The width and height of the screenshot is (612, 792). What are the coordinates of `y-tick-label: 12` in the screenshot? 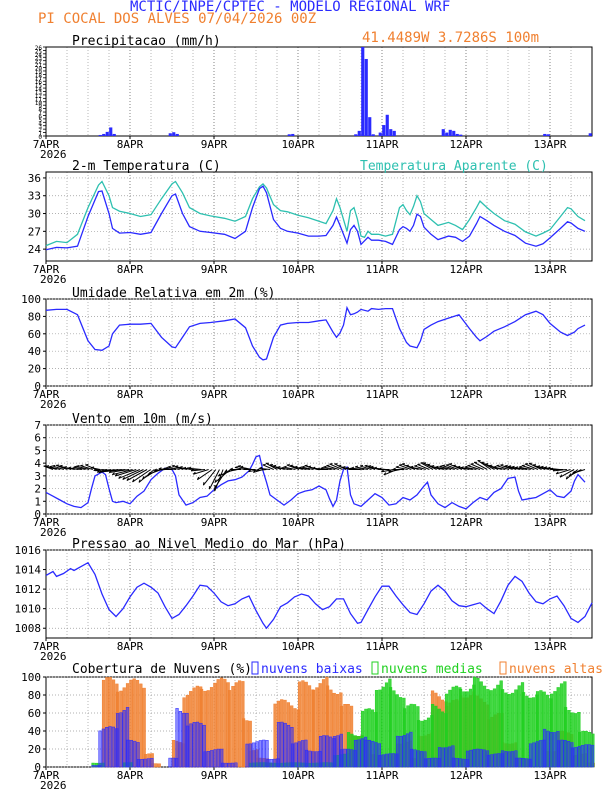 It's located at (39, 96).